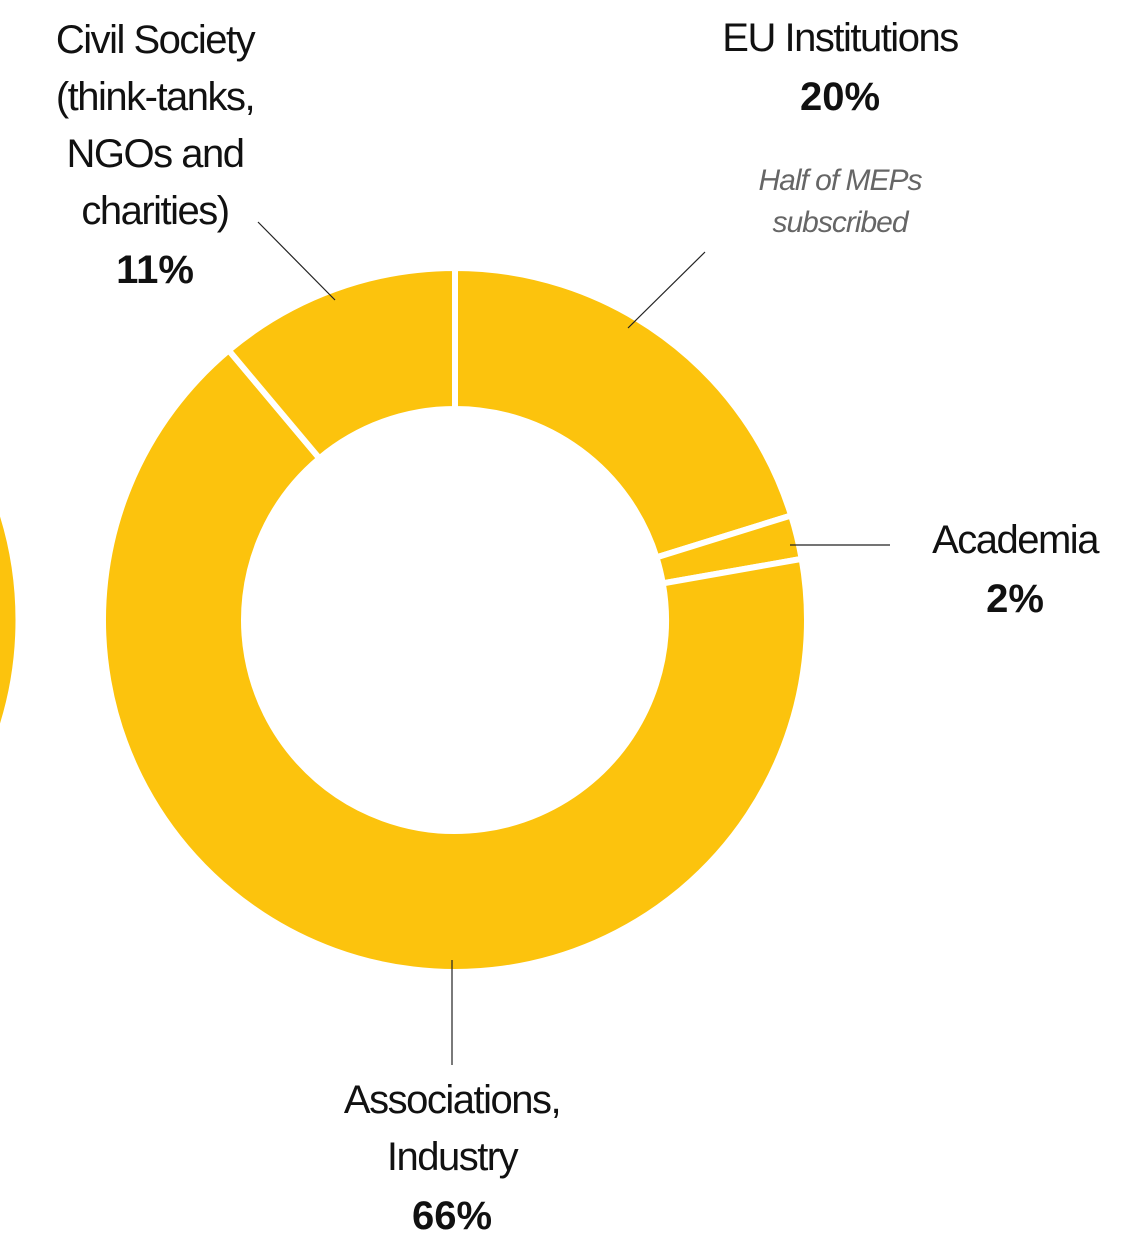 This screenshot has width=1121, height=1245. What do you see at coordinates (840, 201) in the screenshot?
I see `annotation: Half of MEPs subscribed` at bounding box center [840, 201].